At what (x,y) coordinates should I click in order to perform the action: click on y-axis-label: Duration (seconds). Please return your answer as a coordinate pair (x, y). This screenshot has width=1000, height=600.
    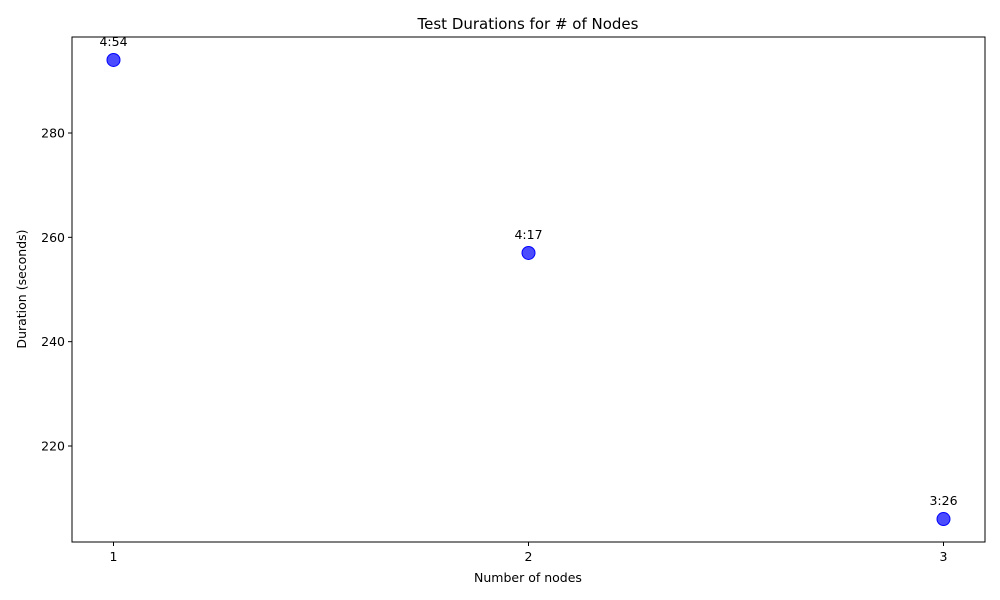
    Looking at the image, I should click on (21, 288).